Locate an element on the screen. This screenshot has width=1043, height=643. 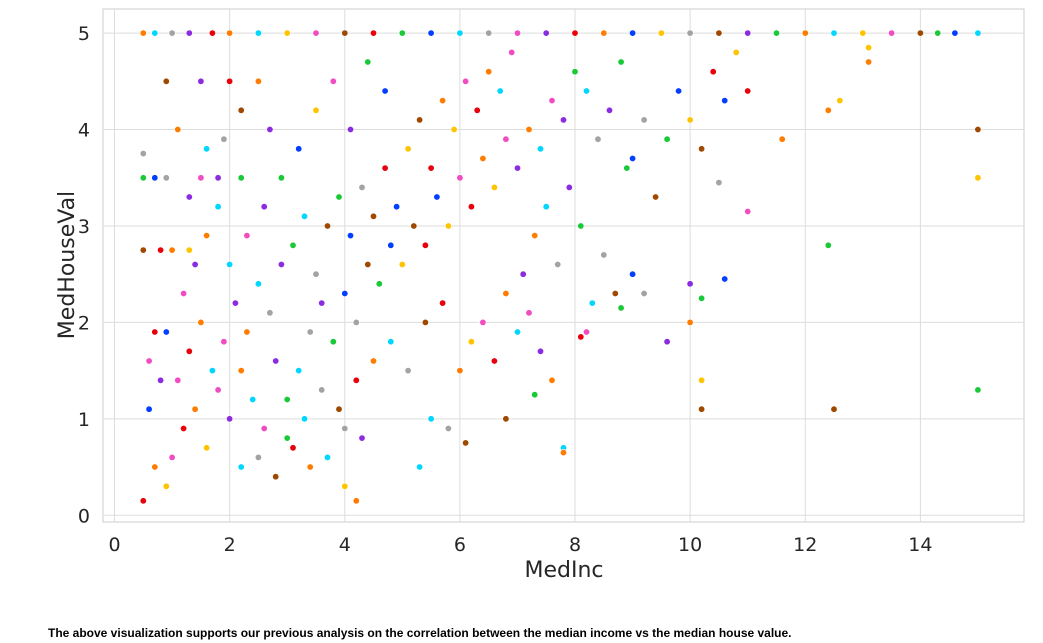
y-tick-label: 1 is located at coordinates (84, 420).